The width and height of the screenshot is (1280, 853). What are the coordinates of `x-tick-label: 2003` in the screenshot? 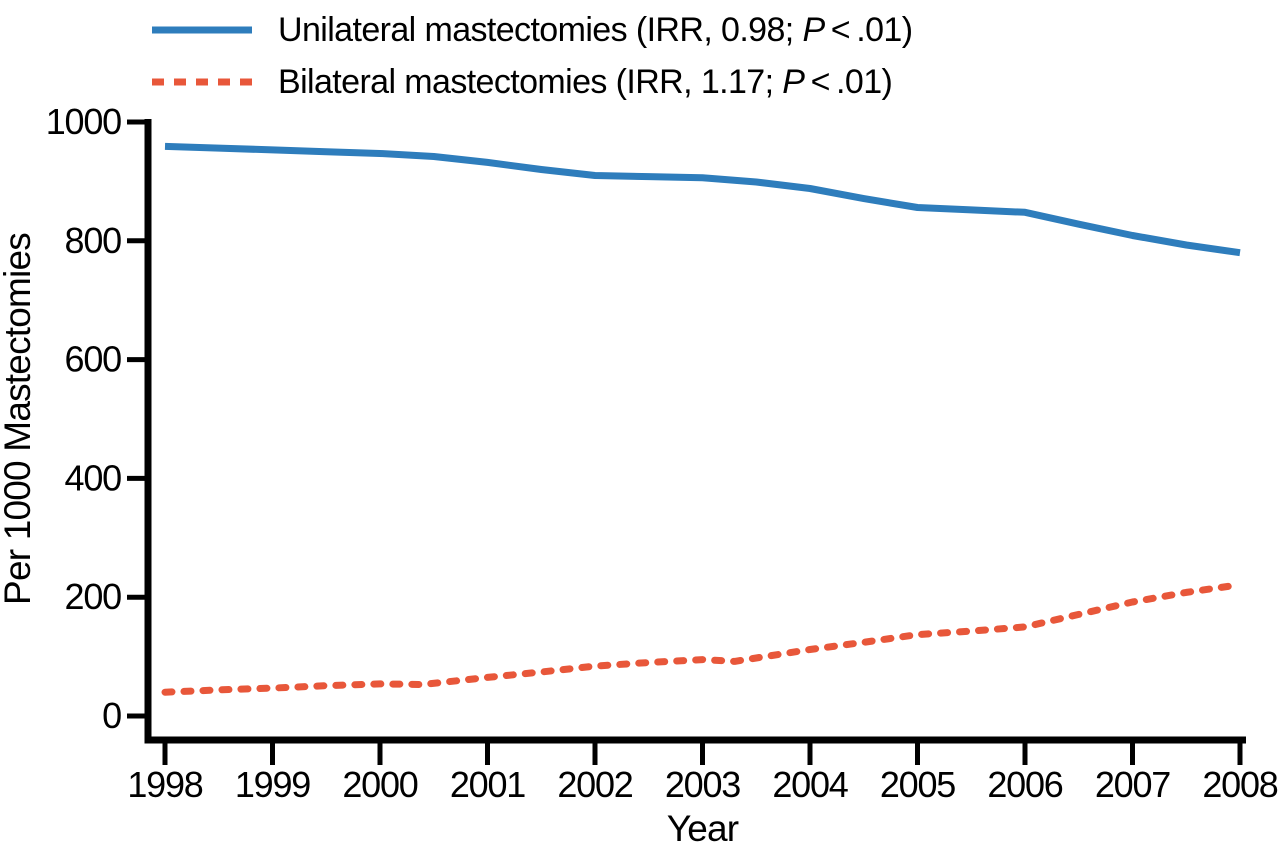 It's located at (702, 784).